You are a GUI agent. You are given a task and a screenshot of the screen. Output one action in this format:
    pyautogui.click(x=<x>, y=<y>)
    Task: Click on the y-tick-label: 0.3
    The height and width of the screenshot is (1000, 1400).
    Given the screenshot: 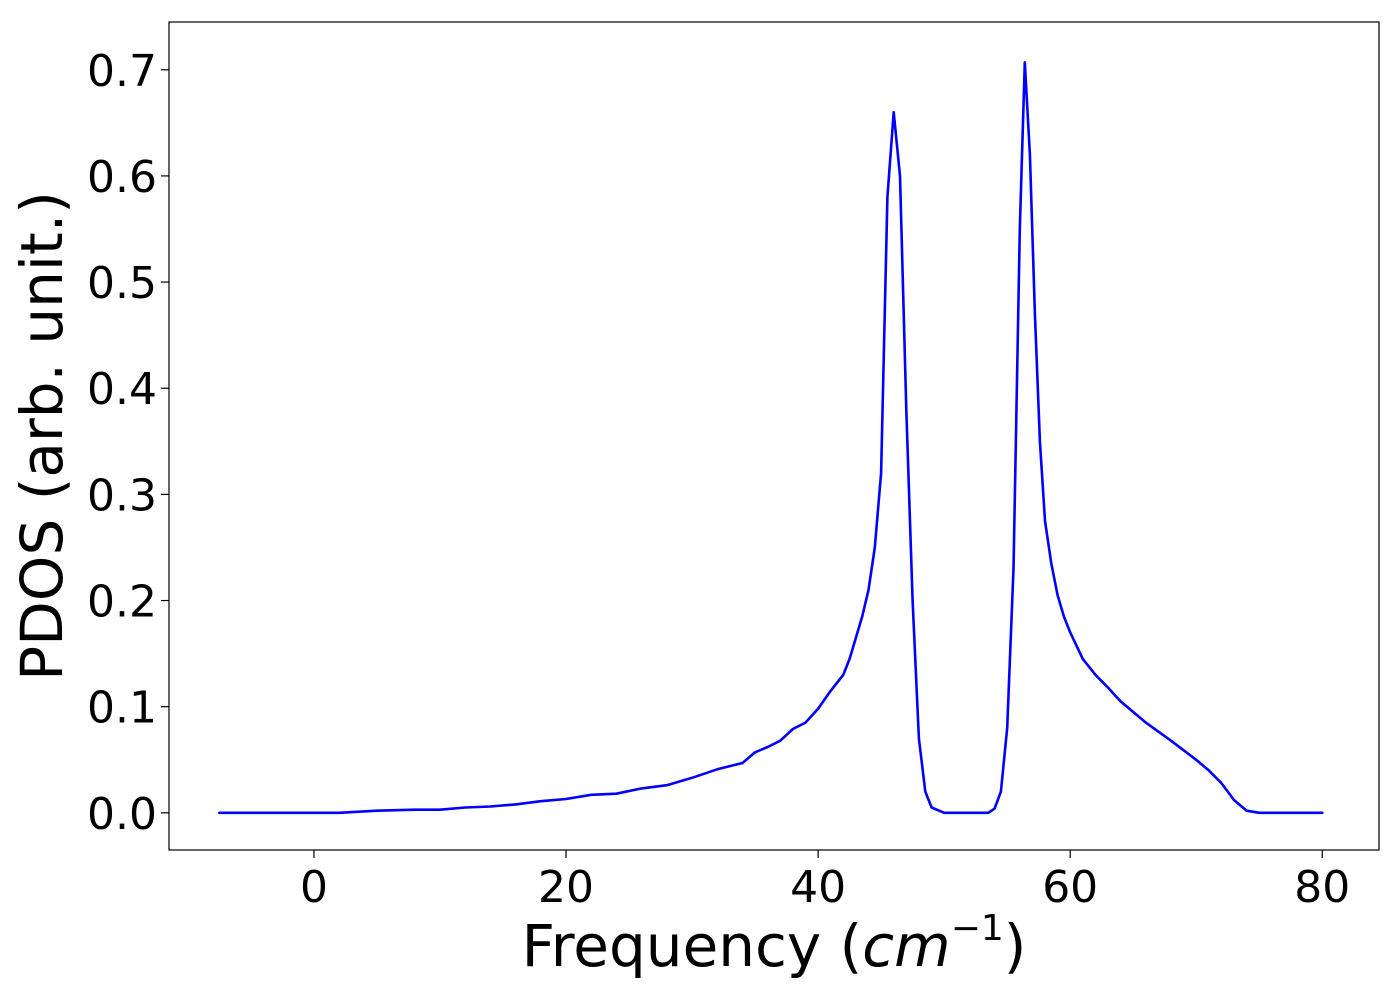 What is the action you would take?
    pyautogui.click(x=122, y=495)
    